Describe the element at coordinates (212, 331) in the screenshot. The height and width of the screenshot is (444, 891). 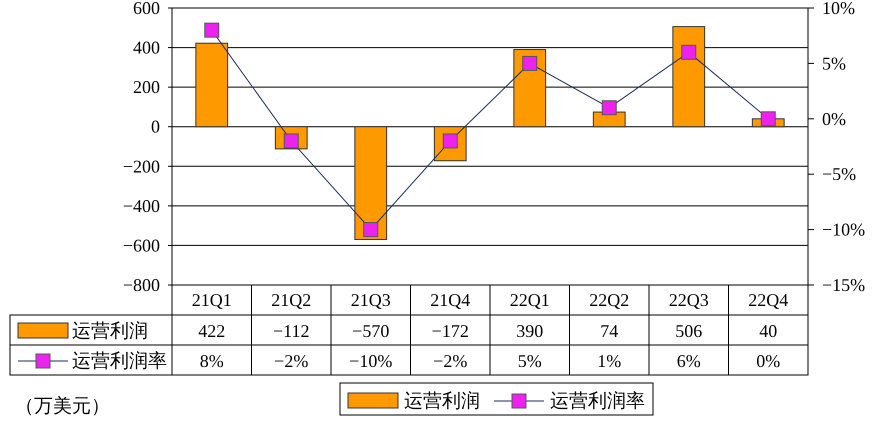
I see `data-label: 422` at that location.